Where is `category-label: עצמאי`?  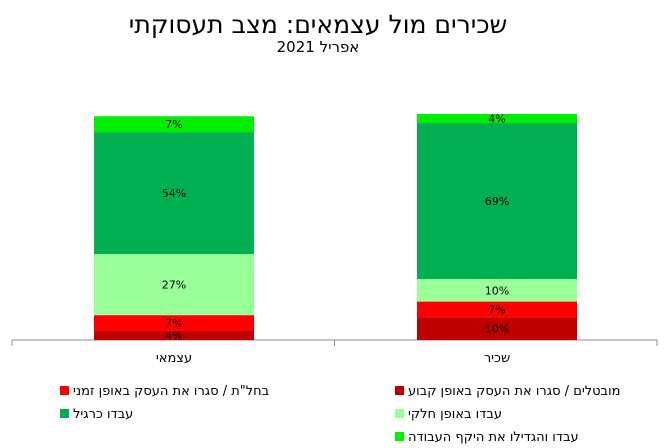 category-label: עצמאי is located at coordinates (174, 358).